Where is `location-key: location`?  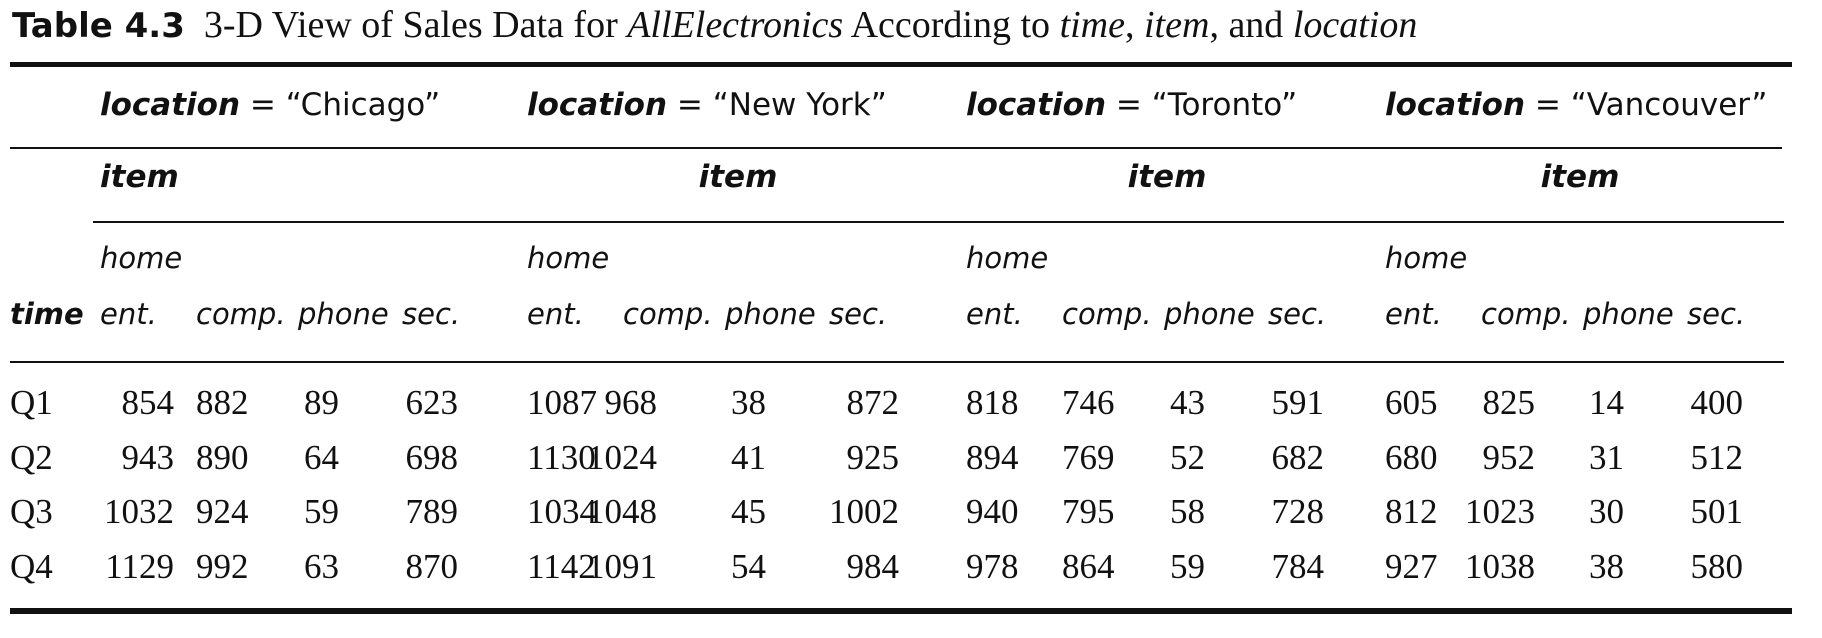 location-key: location is located at coordinates (597, 105).